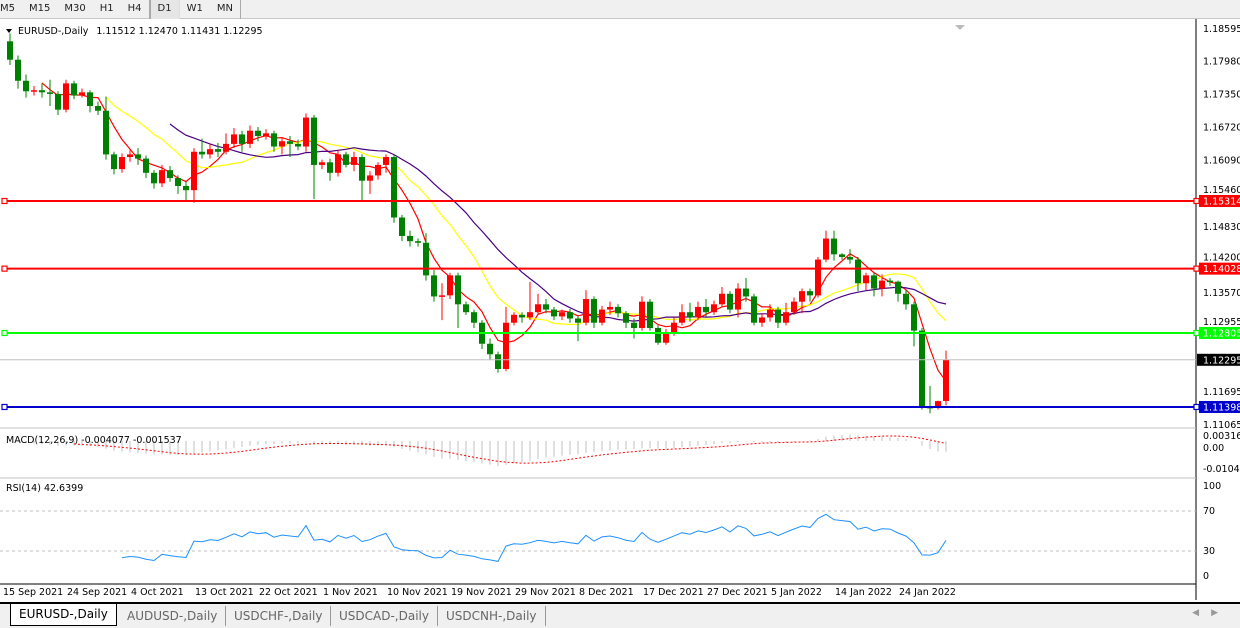 This screenshot has width=1240, height=628. What do you see at coordinates (279, 616) in the screenshot?
I see `chart-tab: USDCHF-,Daily` at bounding box center [279, 616].